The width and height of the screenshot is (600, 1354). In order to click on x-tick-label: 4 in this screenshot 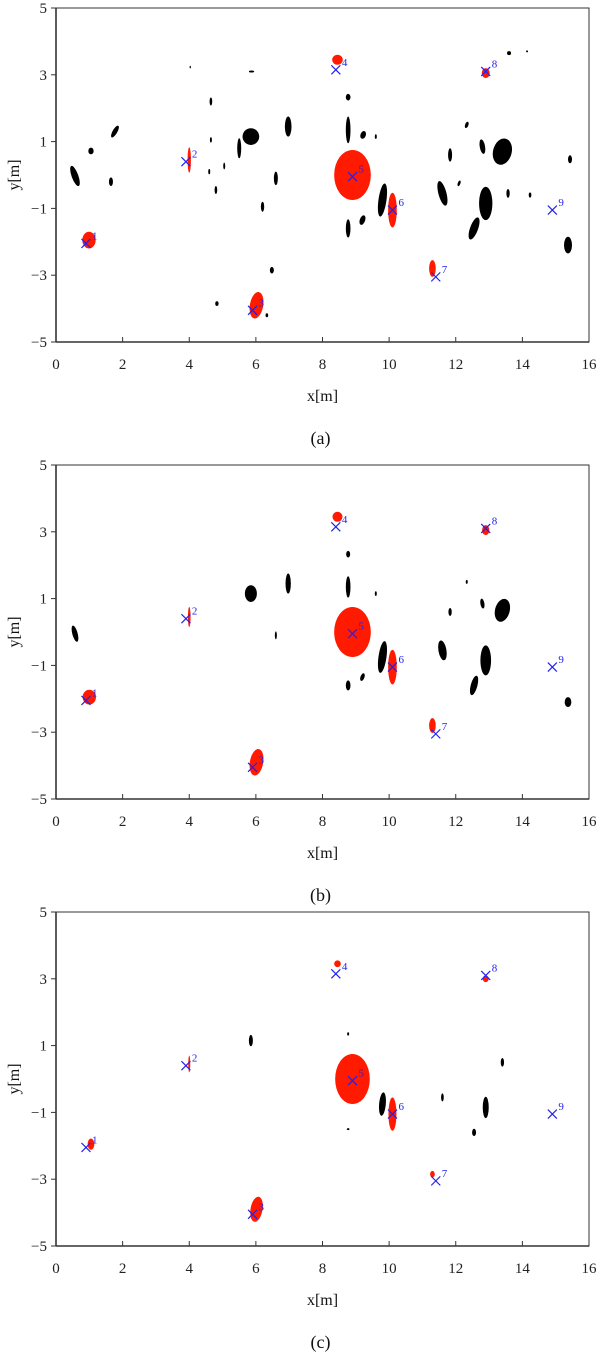, I will do `click(190, 822)`.